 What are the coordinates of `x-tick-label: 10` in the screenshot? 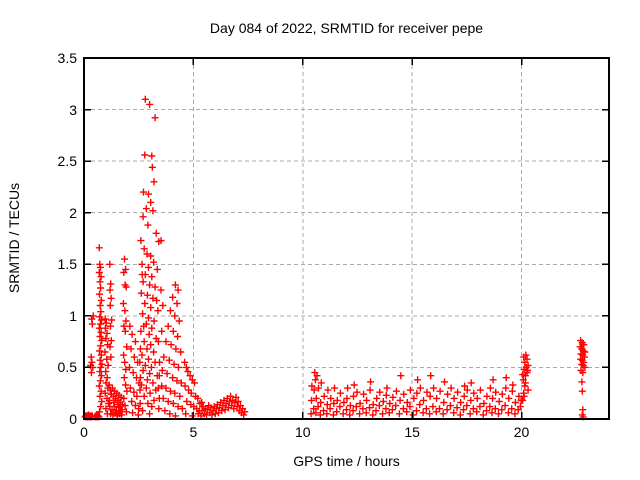 It's located at (302, 432).